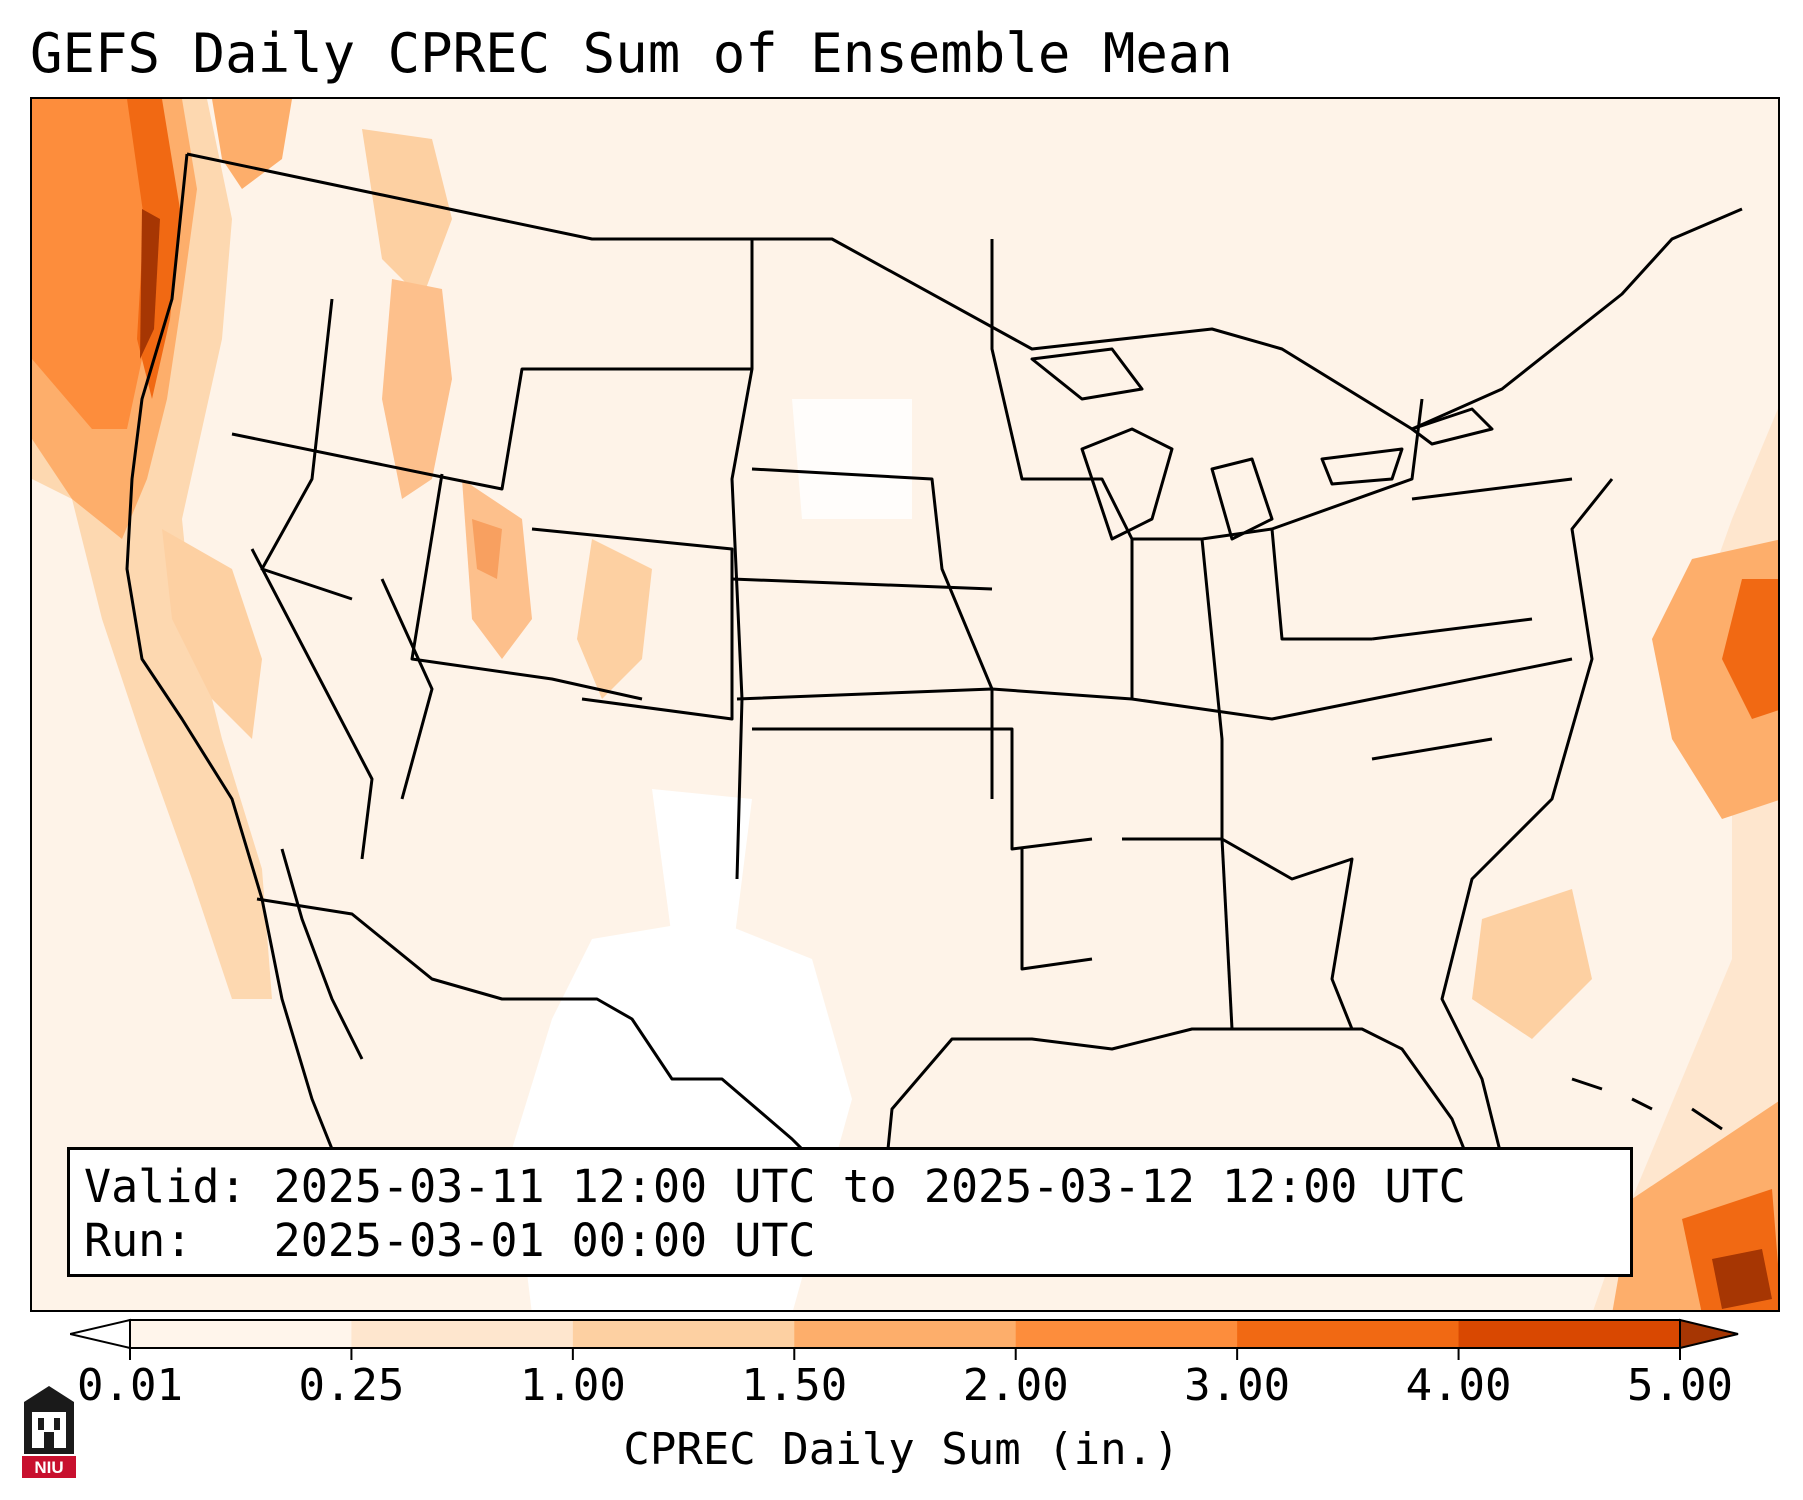  What do you see at coordinates (48, 1467) in the screenshot?
I see `logo-text: NIU` at bounding box center [48, 1467].